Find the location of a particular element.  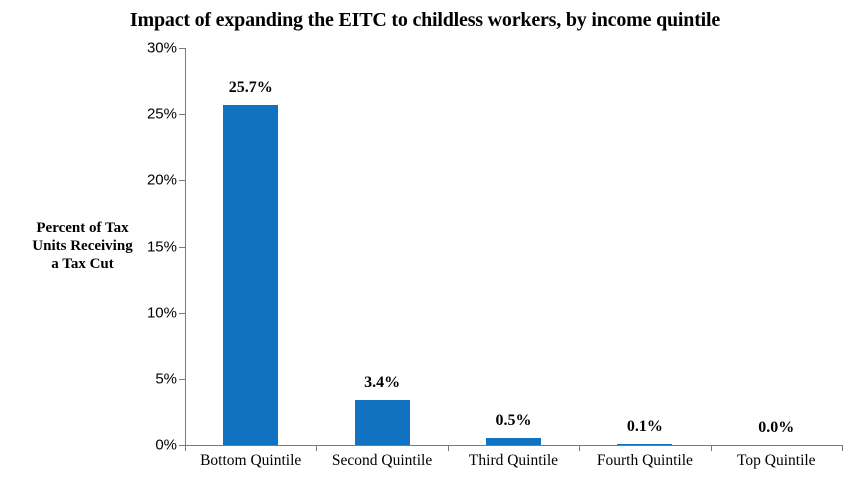

bar-bottom-quintile is located at coordinates (251, 274).